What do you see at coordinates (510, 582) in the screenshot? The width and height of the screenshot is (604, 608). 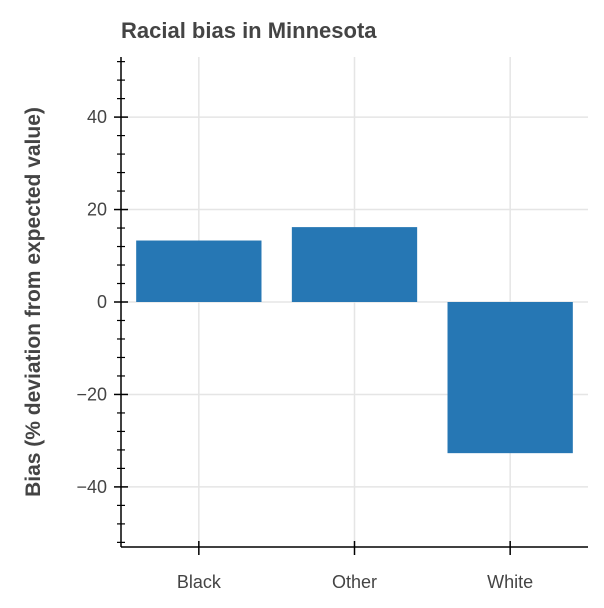 I see `x-tick-label: White` at bounding box center [510, 582].